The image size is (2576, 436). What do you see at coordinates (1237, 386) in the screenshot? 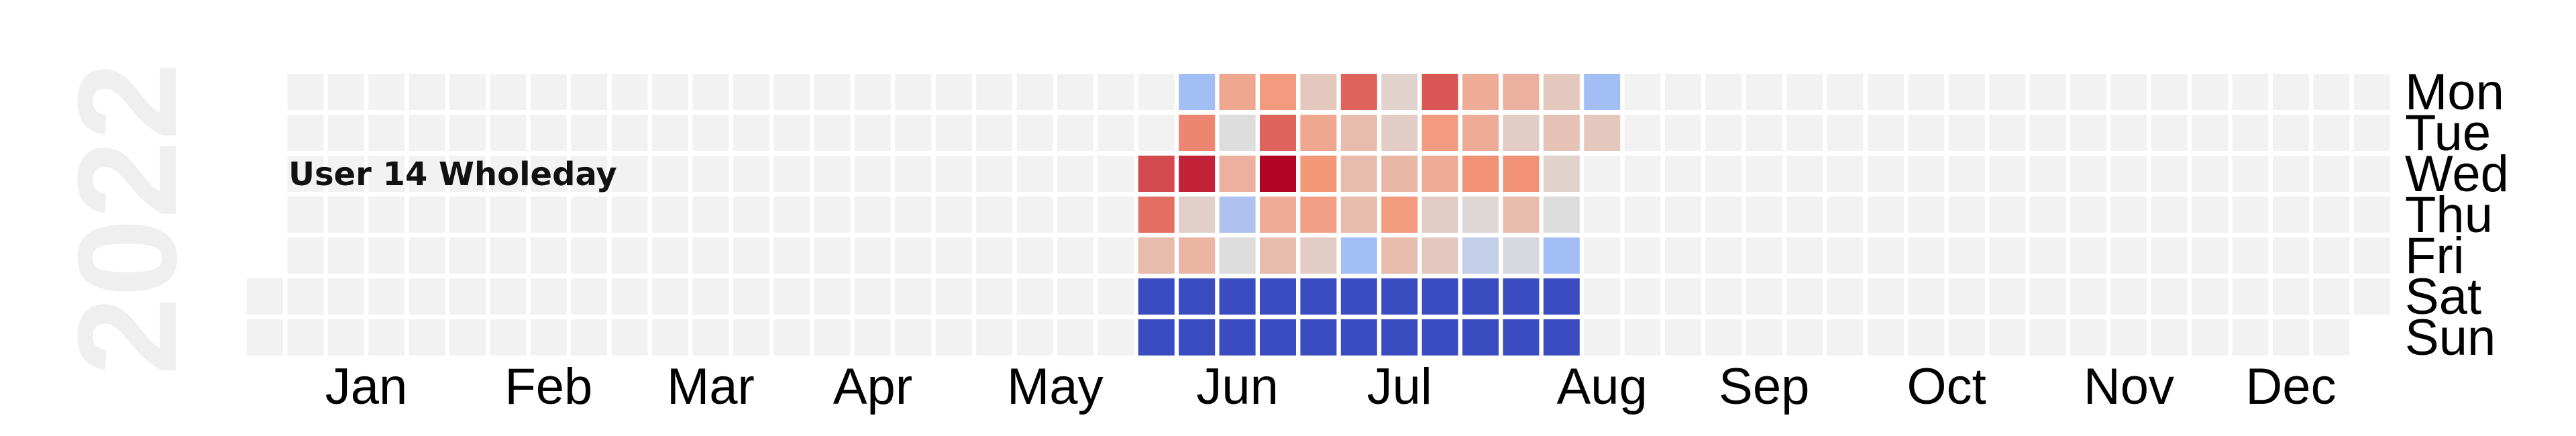
I see `month-label: Jun` at bounding box center [1237, 386].